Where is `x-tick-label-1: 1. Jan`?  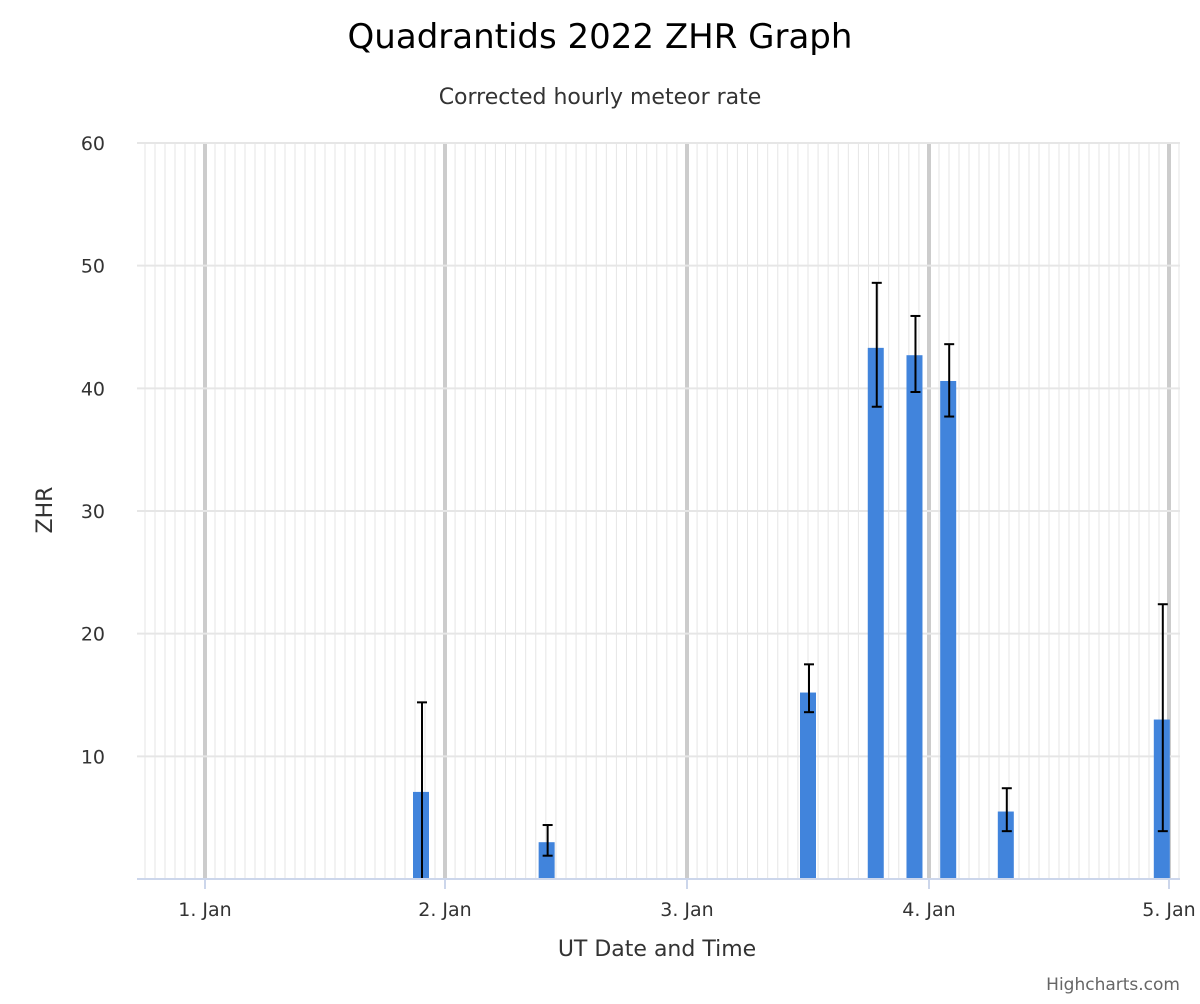 x-tick-label-1: 1. Jan is located at coordinates (204, 910).